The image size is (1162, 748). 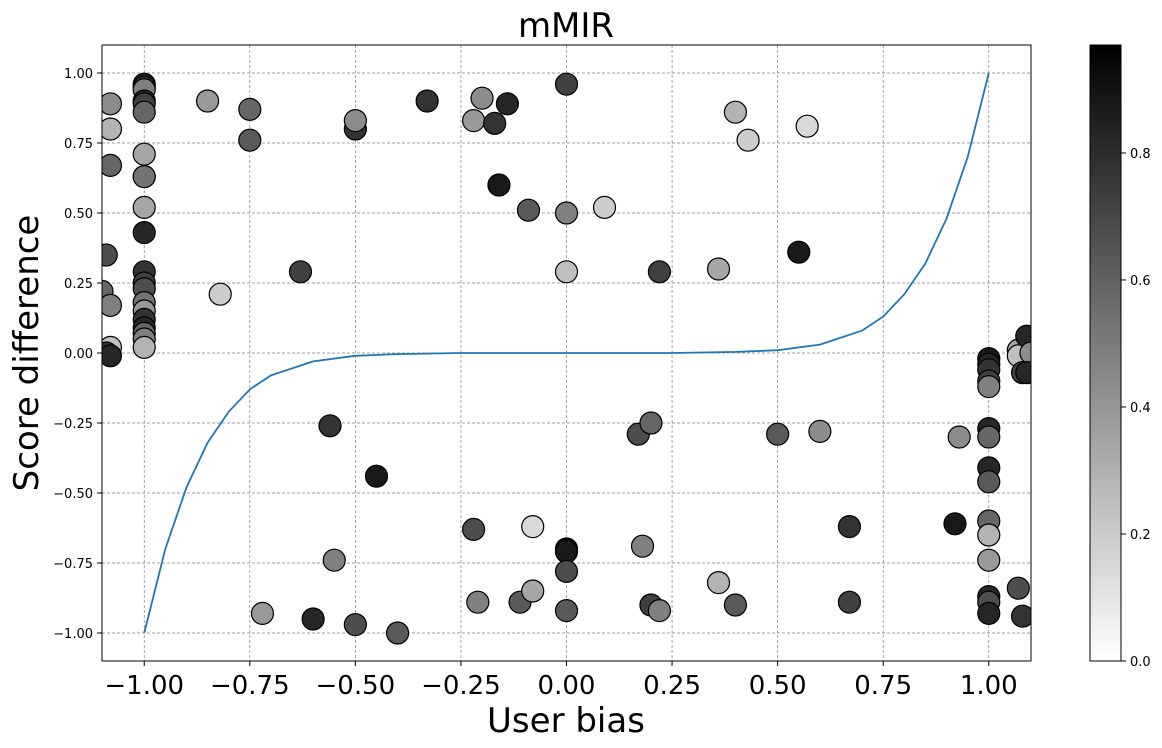 I want to click on y-tick-label: −1.00, so click(x=73, y=634).